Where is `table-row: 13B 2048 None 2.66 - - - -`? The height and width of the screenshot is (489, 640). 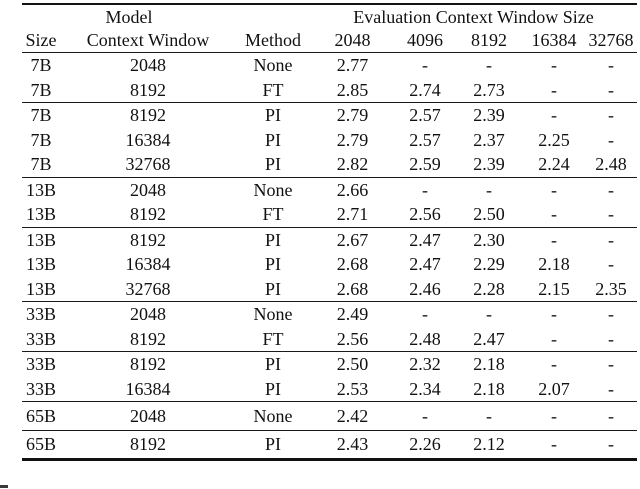
table-row: 13B 2048 None 2.66 - - - - is located at coordinates (329, 189).